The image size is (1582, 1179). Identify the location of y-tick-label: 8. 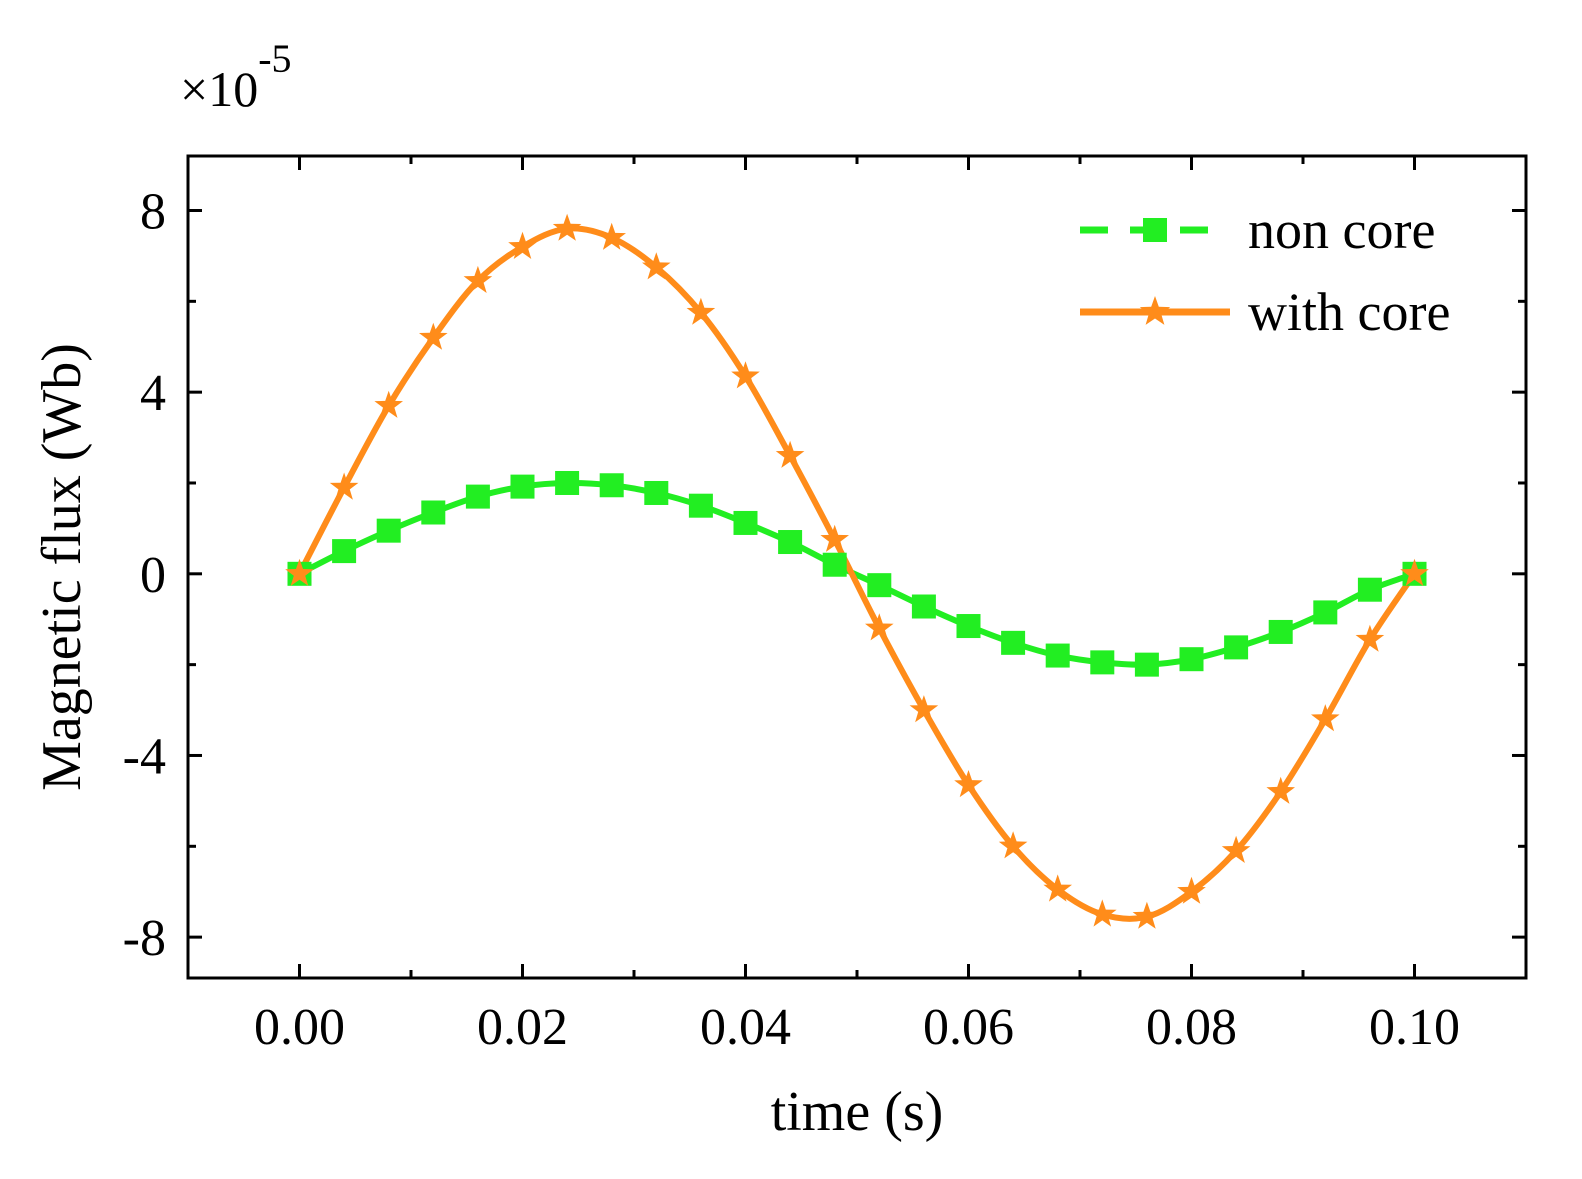
(153, 211).